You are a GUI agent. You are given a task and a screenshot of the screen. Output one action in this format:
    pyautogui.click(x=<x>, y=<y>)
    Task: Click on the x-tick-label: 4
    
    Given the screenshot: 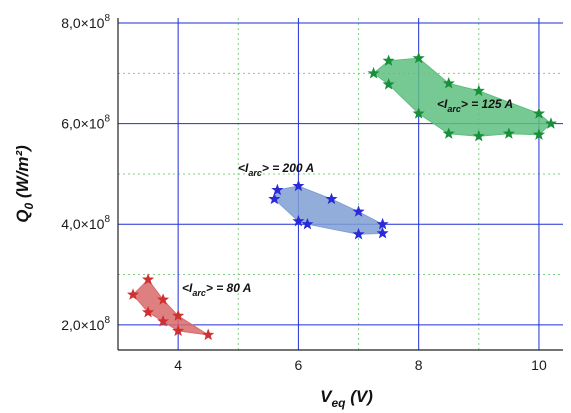 What is the action you would take?
    pyautogui.click(x=178, y=365)
    